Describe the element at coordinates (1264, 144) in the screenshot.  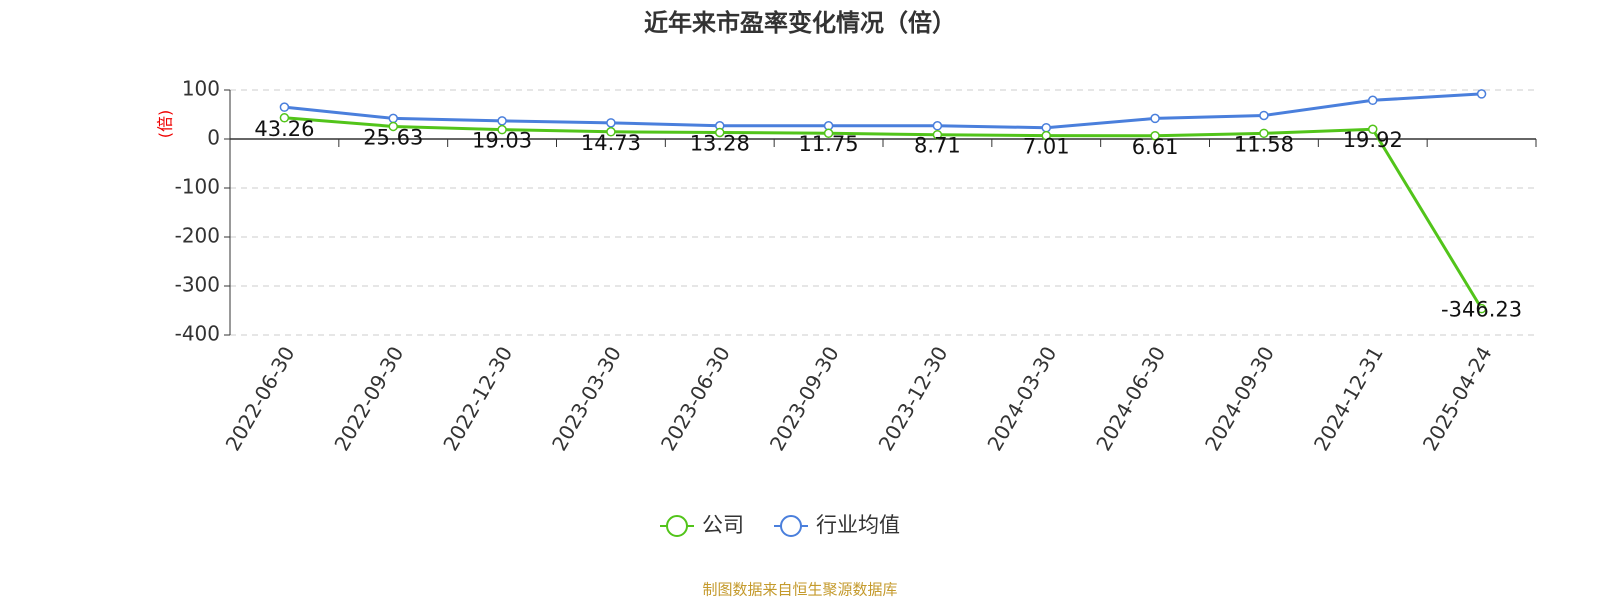
I see `data-label: 11.58` at that location.